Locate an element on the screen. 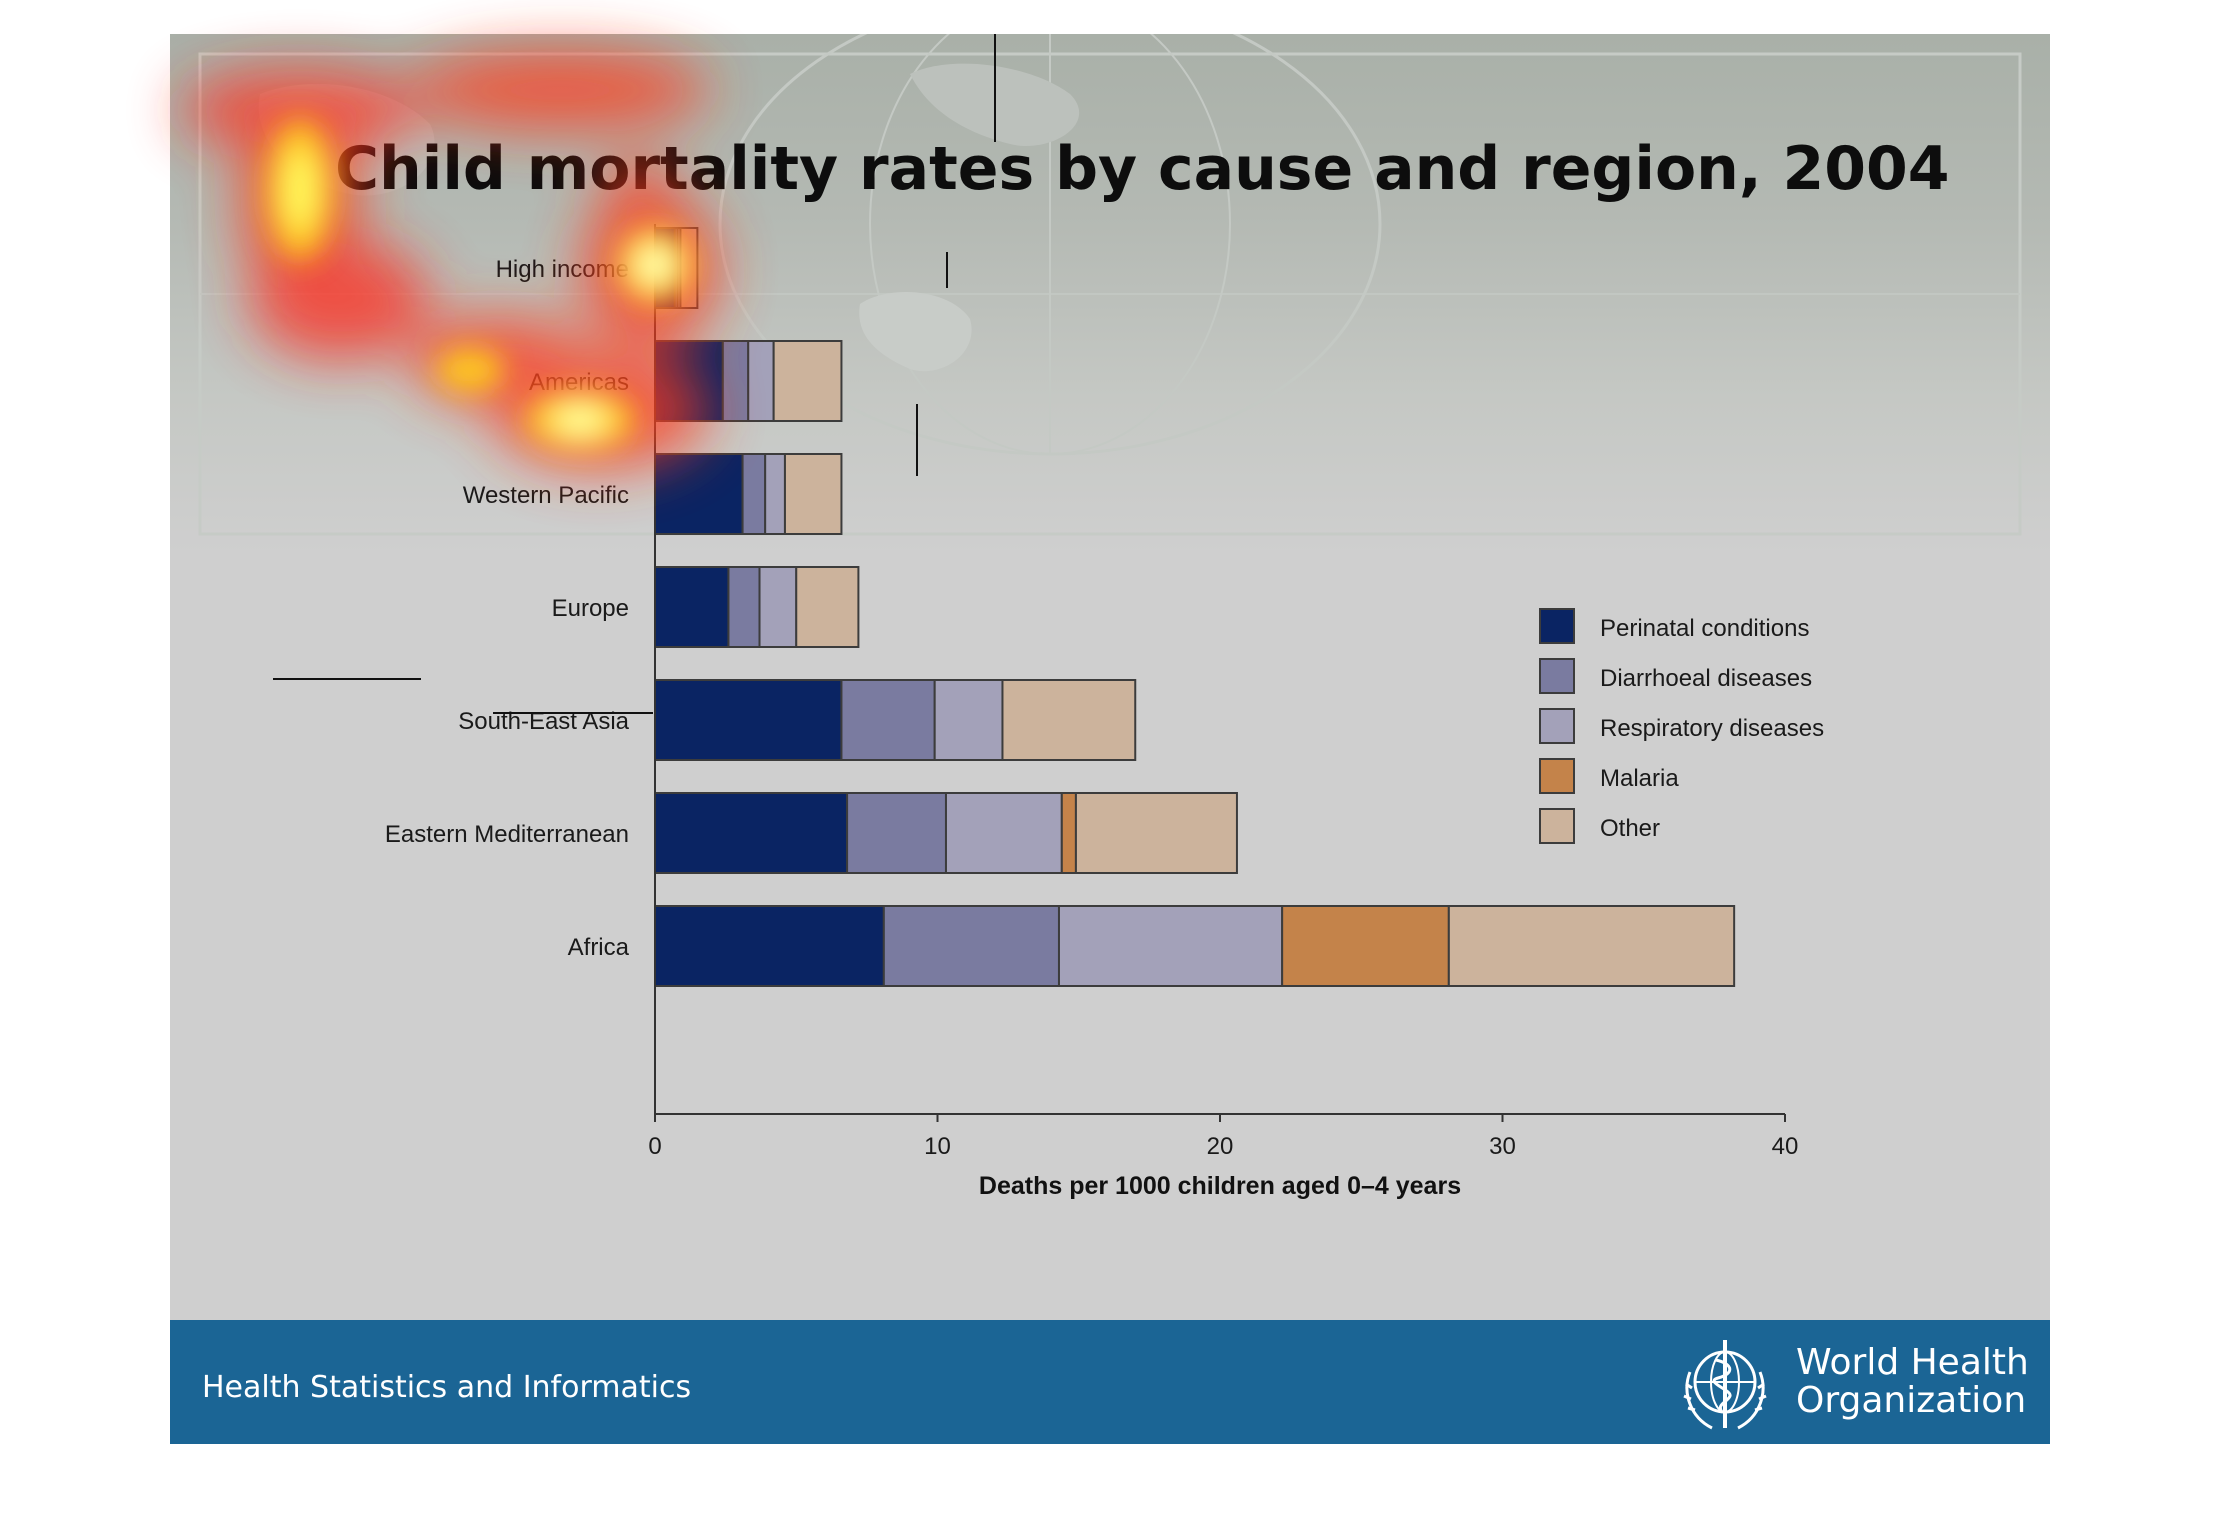 This screenshot has width=2216, height=1530. category-label: Africa is located at coordinates (599, 947).